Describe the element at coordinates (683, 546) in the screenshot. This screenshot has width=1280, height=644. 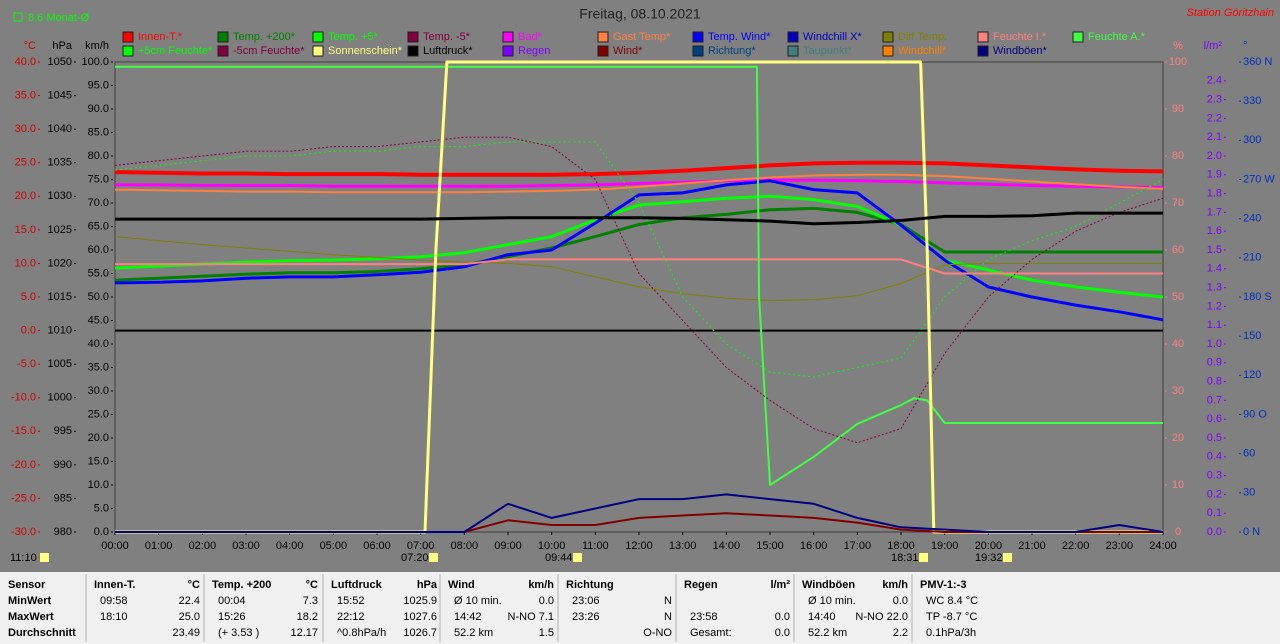
I see `x-tick-label: 13:00` at that location.